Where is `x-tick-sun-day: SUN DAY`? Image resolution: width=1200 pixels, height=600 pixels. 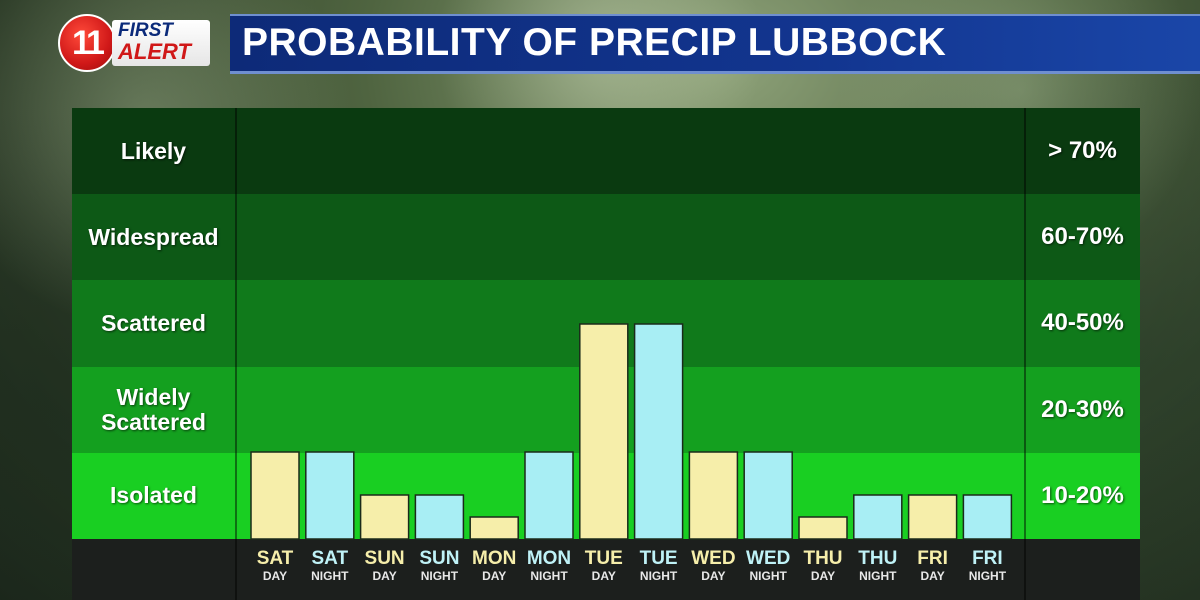 x-tick-sun-day: SUN DAY is located at coordinates (385, 565).